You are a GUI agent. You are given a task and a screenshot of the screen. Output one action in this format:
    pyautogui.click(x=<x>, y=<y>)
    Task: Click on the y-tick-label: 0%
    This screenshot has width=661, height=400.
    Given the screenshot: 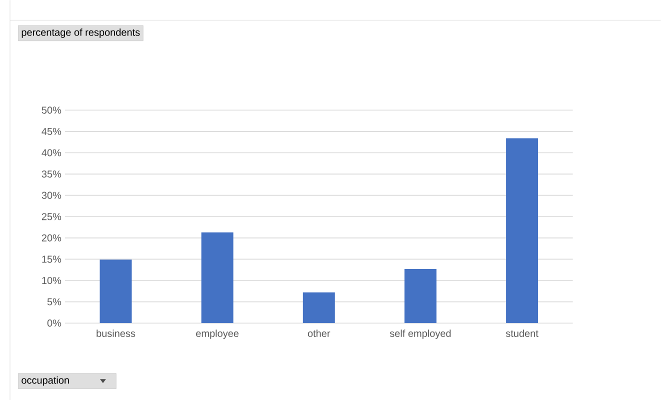 What is the action you would take?
    pyautogui.click(x=54, y=322)
    